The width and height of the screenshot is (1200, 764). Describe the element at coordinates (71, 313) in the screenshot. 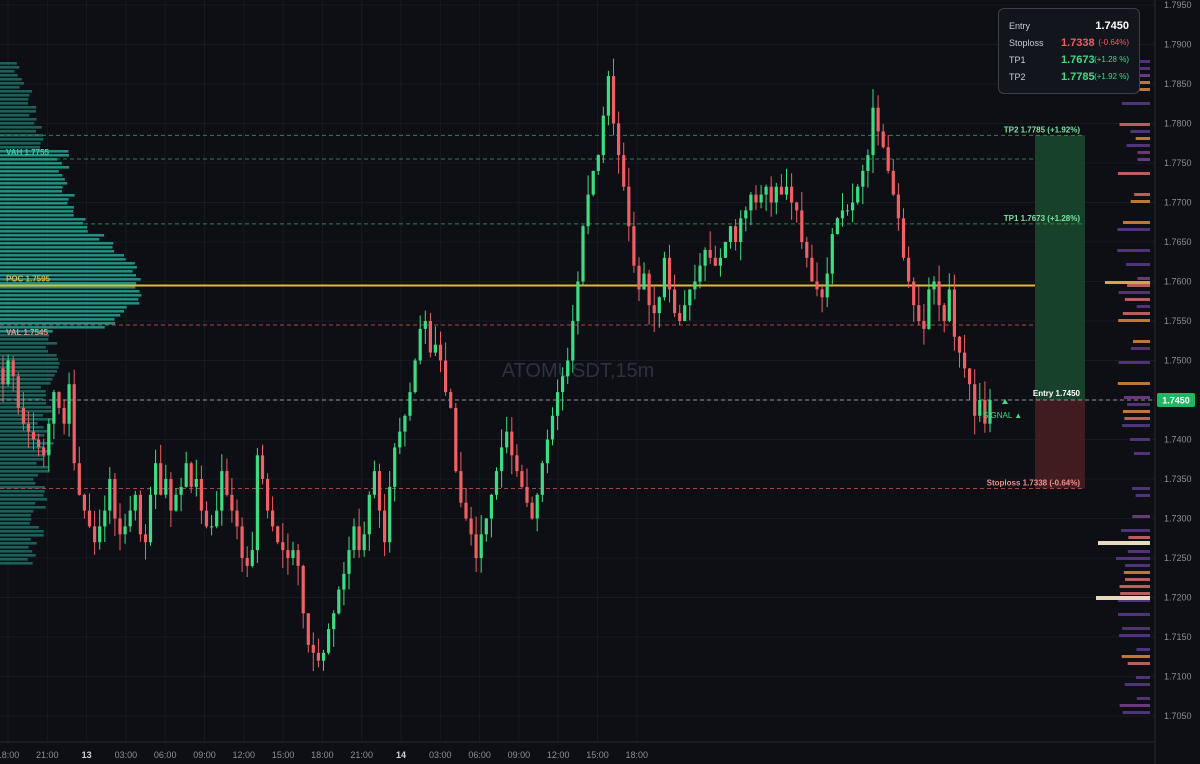

I see `volume-profile` at that location.